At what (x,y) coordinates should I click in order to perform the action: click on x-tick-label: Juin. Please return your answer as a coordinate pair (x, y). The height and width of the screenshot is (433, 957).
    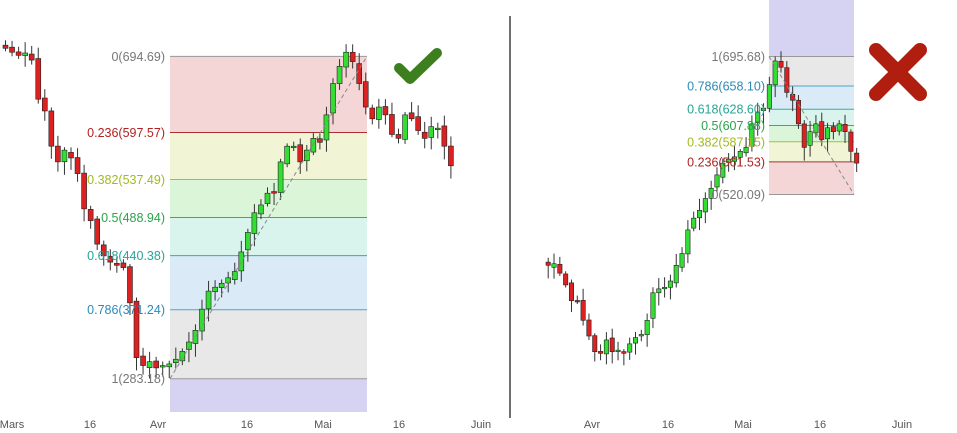
    Looking at the image, I should click on (481, 425).